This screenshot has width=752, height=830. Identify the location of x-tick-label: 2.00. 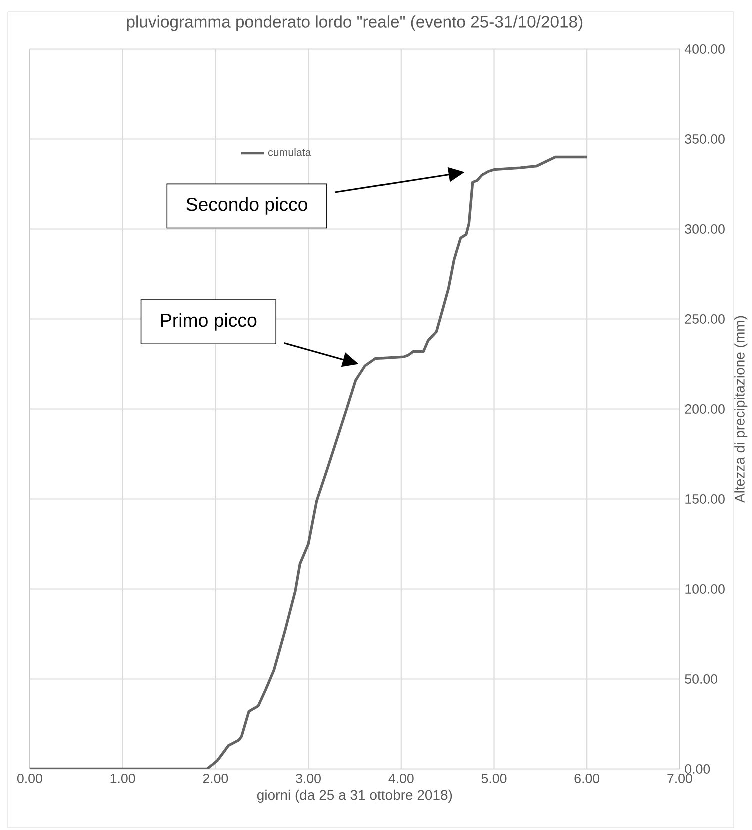
(215, 779).